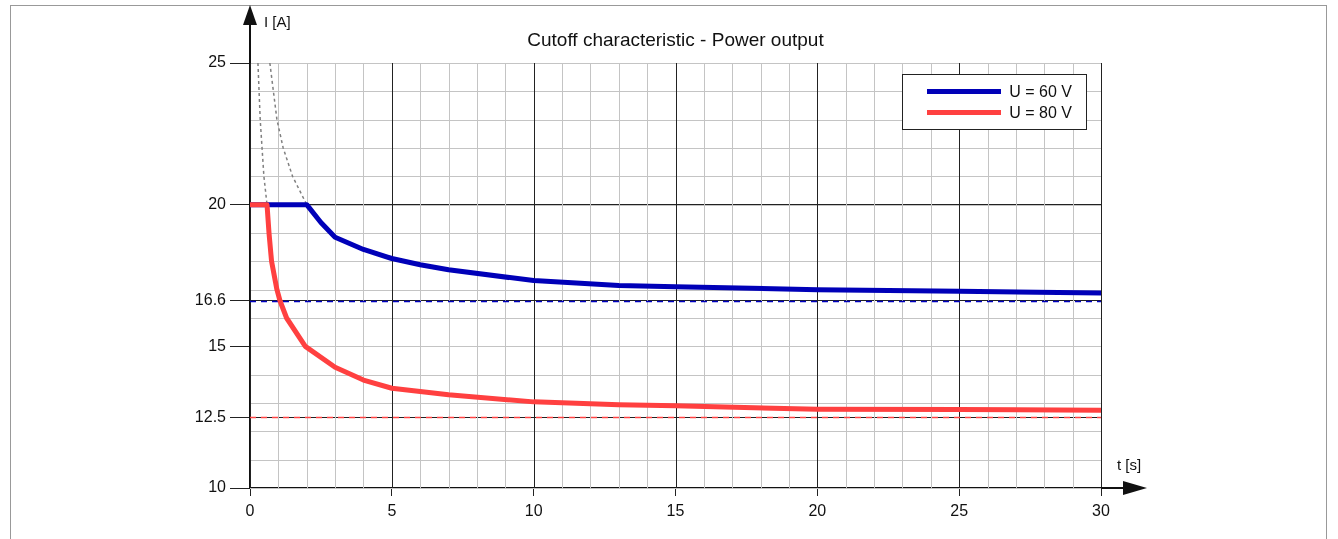 This screenshot has height=539, width=1338. Describe the element at coordinates (676, 40) in the screenshot. I see `chart-title: Cutoff characteristic - Power output` at that location.